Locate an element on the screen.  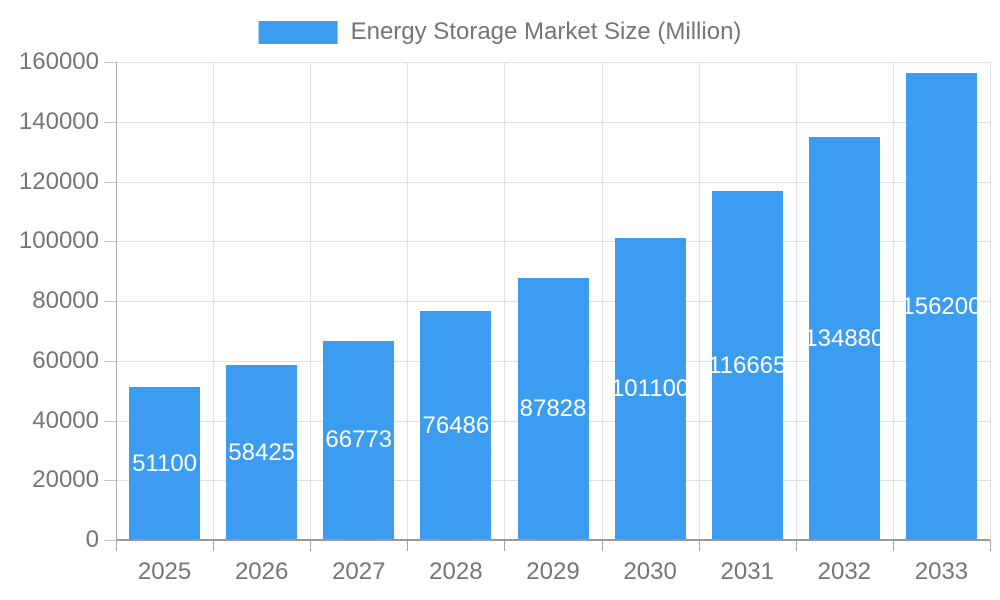
y-axis-line is located at coordinates (116, 301).